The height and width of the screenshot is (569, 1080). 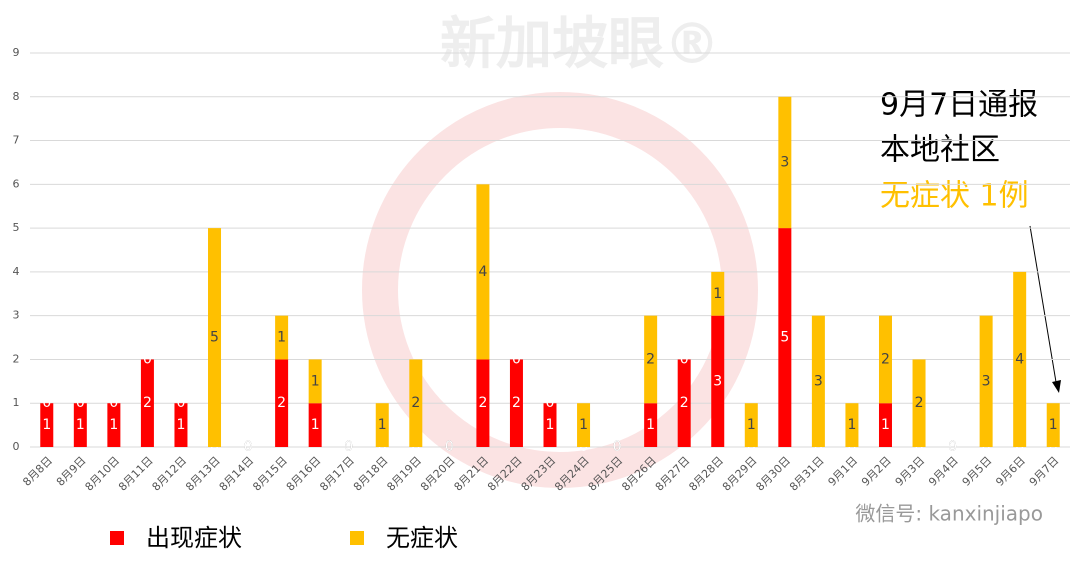 I want to click on x-tick-label: 9月7日, so click(x=1044, y=471).